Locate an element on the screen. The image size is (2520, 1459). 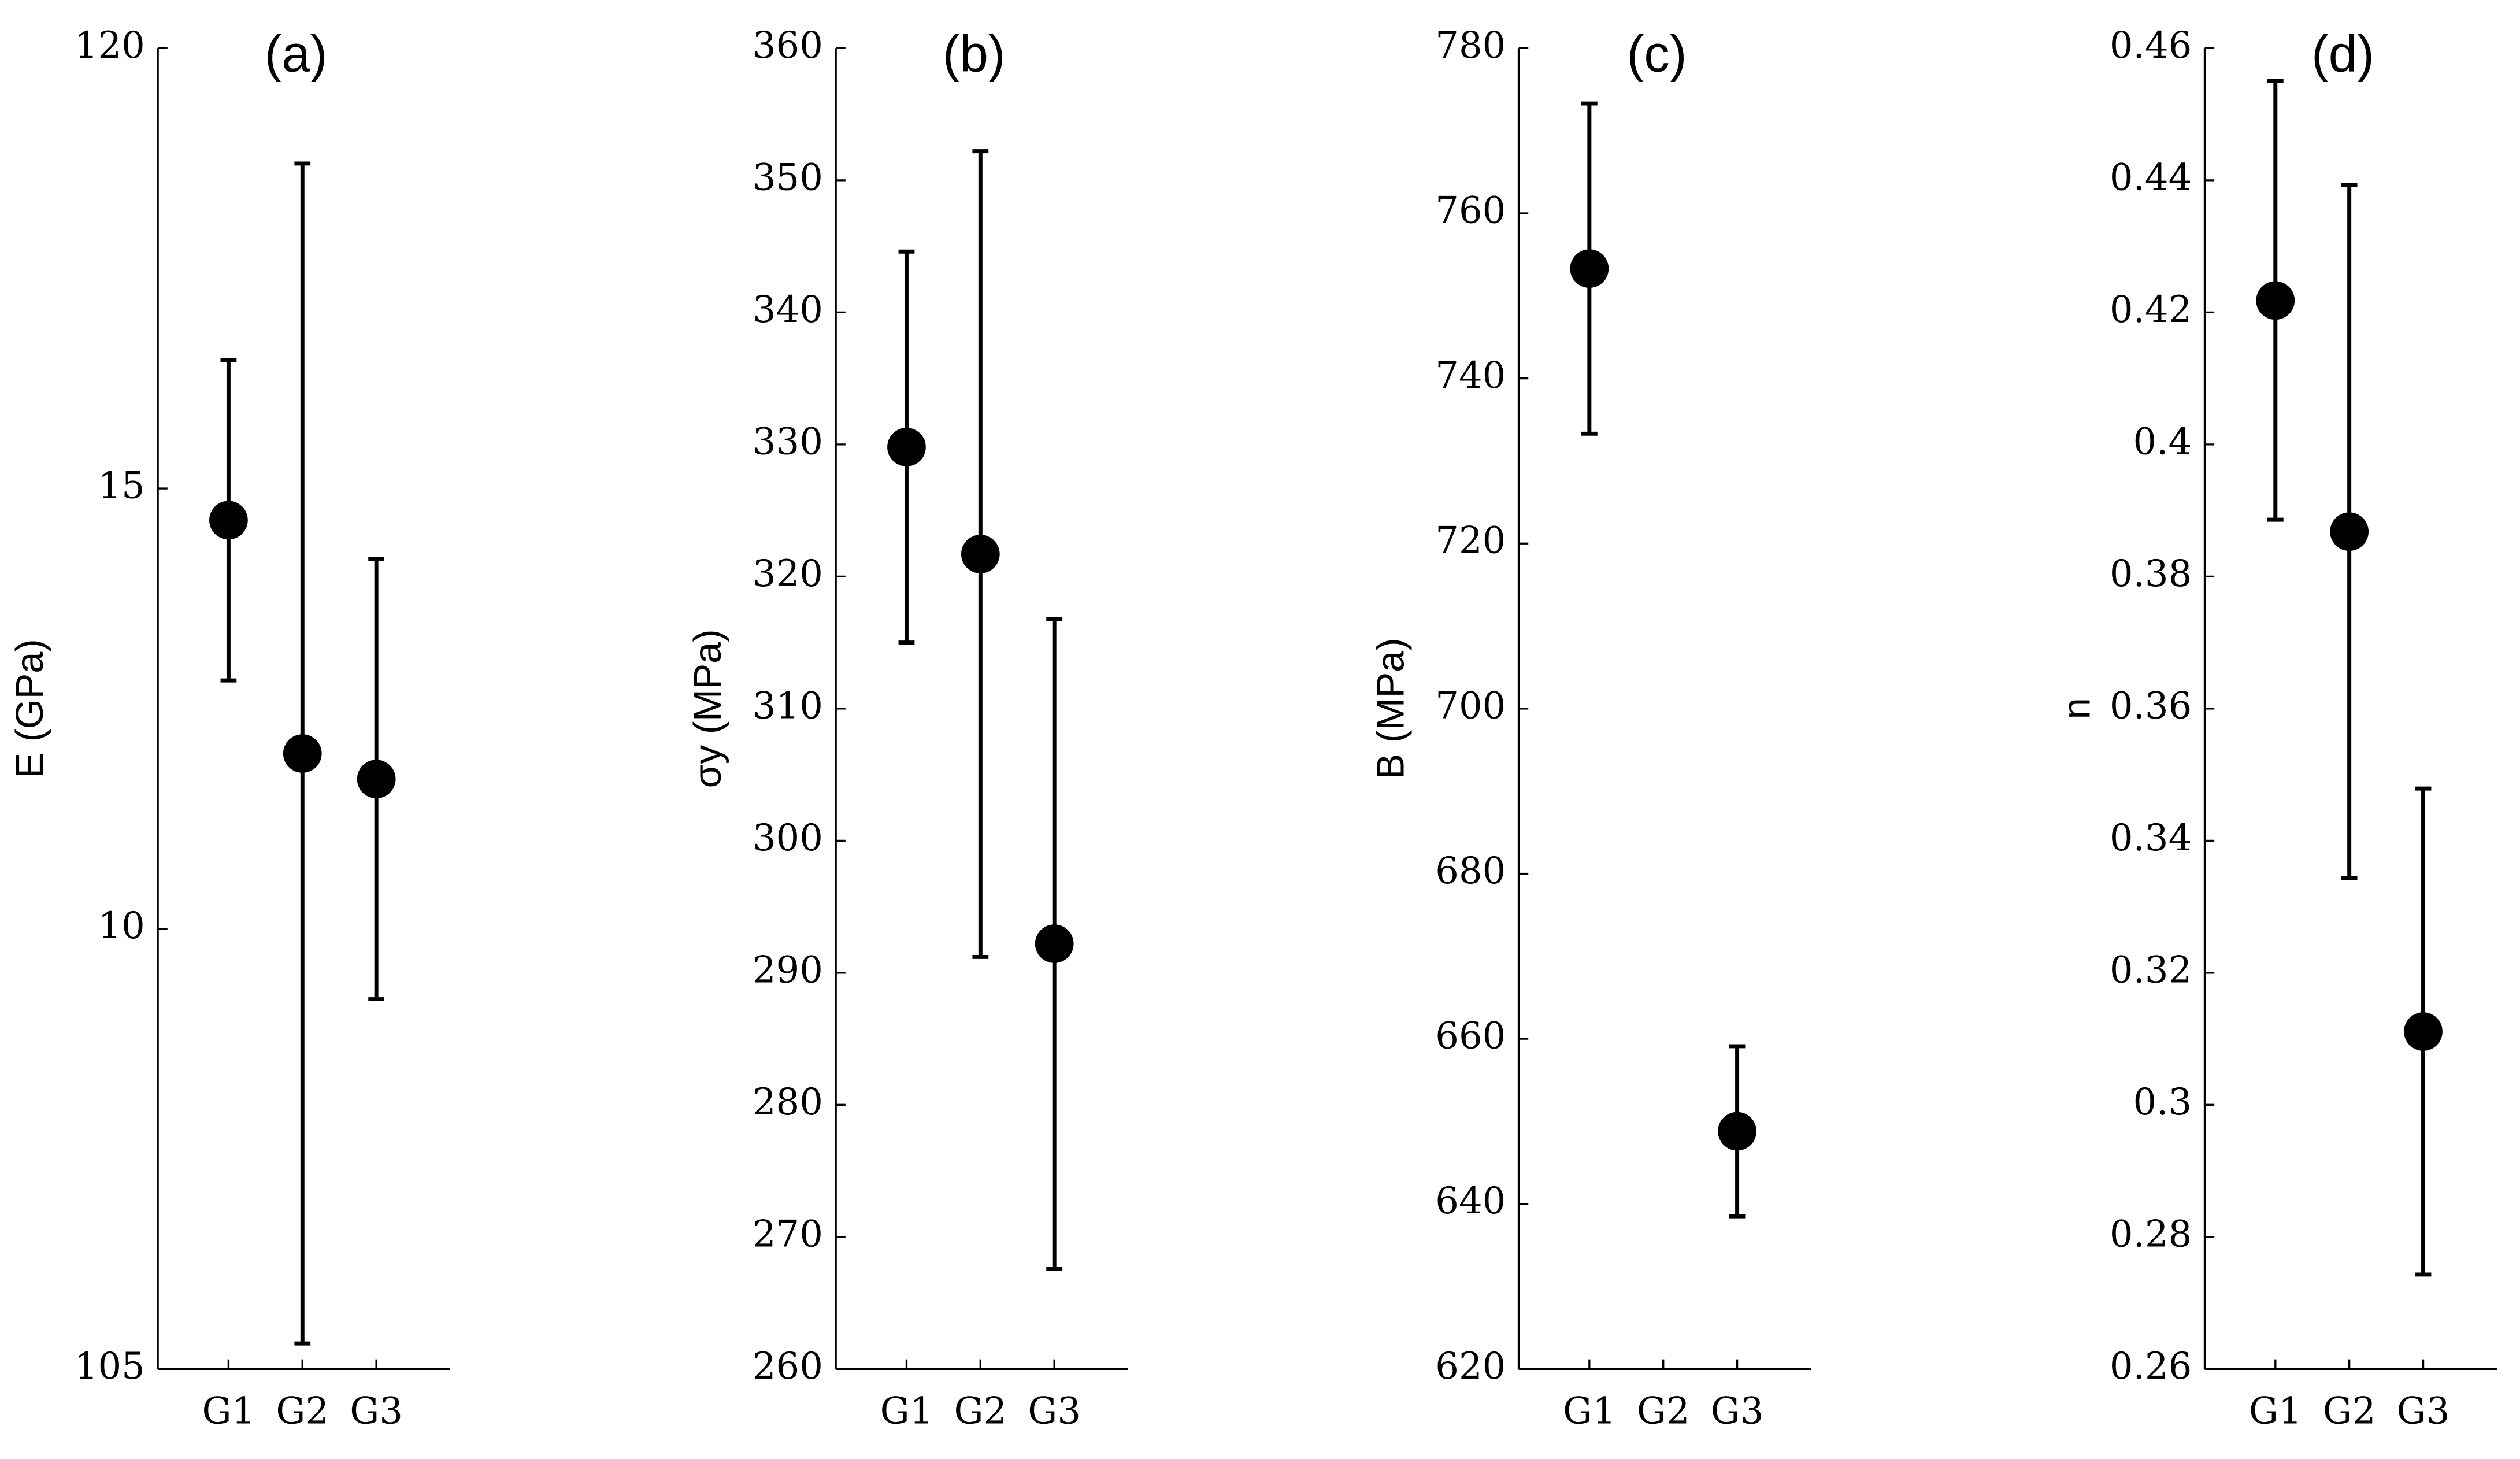
y-axis-label: E (GPa) is located at coordinates (30, 708).